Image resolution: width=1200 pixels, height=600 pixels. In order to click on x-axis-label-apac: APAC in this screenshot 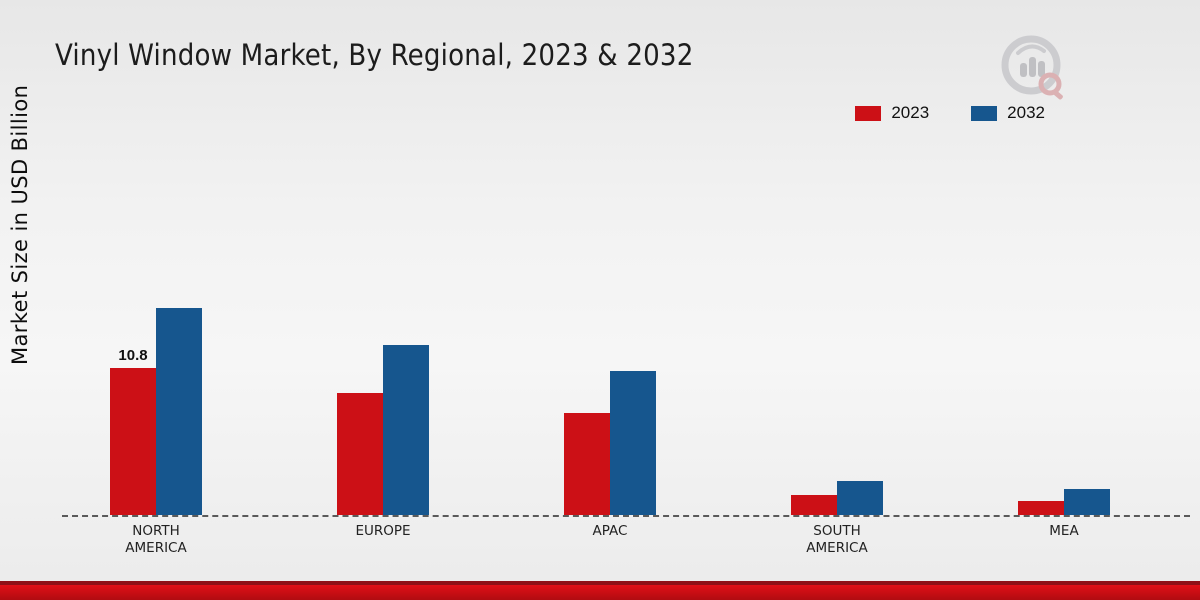, I will do `click(610, 531)`.